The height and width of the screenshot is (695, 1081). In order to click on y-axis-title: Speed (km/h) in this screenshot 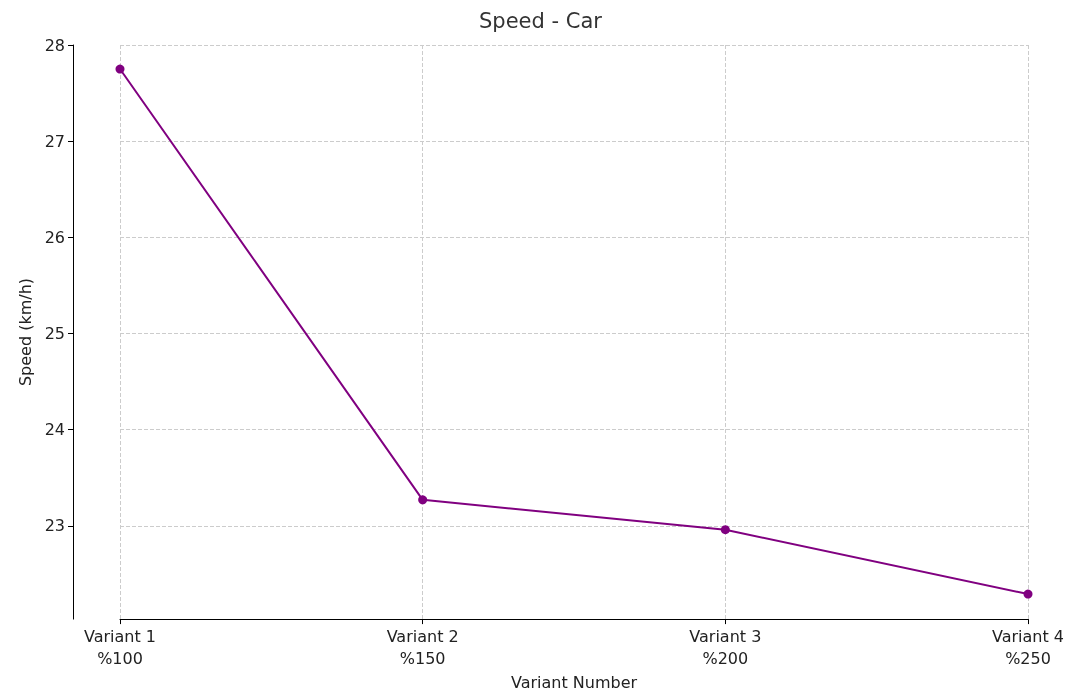, I will do `click(25, 332)`.